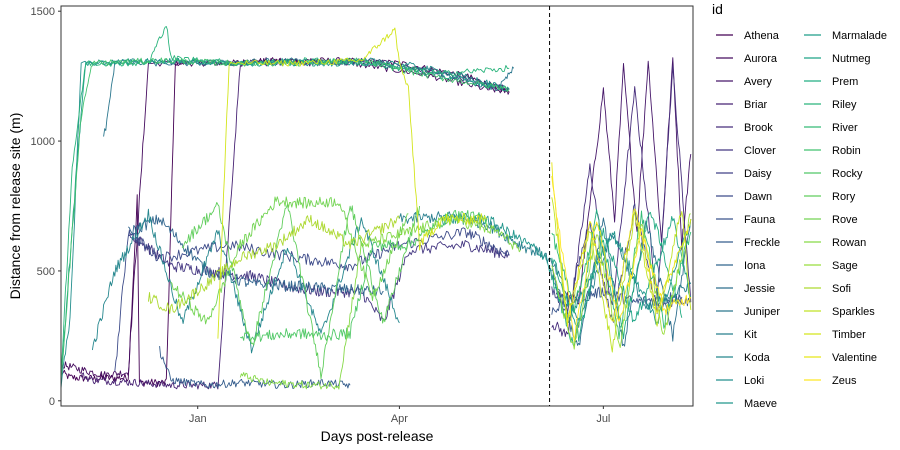  I want to click on legend-label: Iona, so click(755, 266).